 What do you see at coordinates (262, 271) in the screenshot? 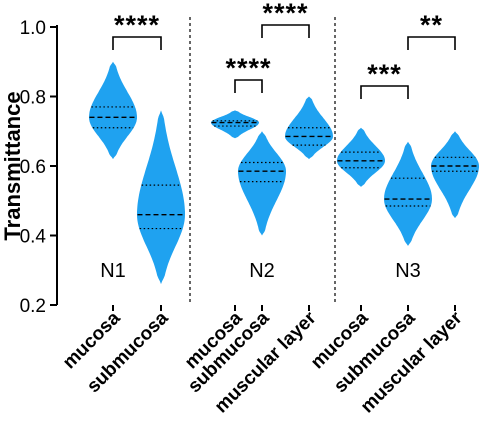
I see `group-label: N2` at bounding box center [262, 271].